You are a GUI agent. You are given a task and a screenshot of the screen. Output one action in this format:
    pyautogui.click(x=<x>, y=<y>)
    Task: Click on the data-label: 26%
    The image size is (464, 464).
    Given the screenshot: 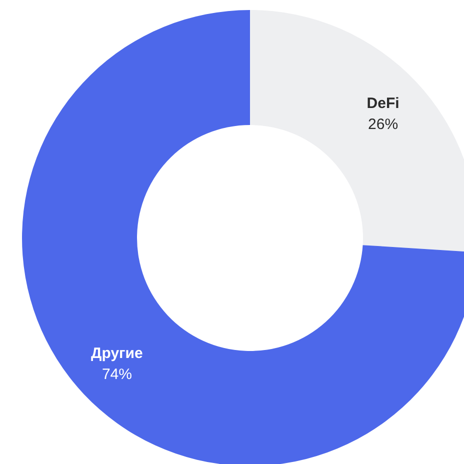 What is the action you would take?
    pyautogui.click(x=383, y=125)
    